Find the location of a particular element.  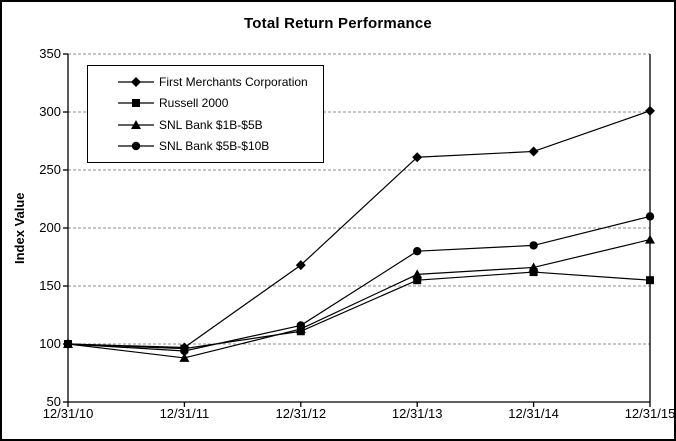

y-tick-label: 250 is located at coordinates (50, 169).